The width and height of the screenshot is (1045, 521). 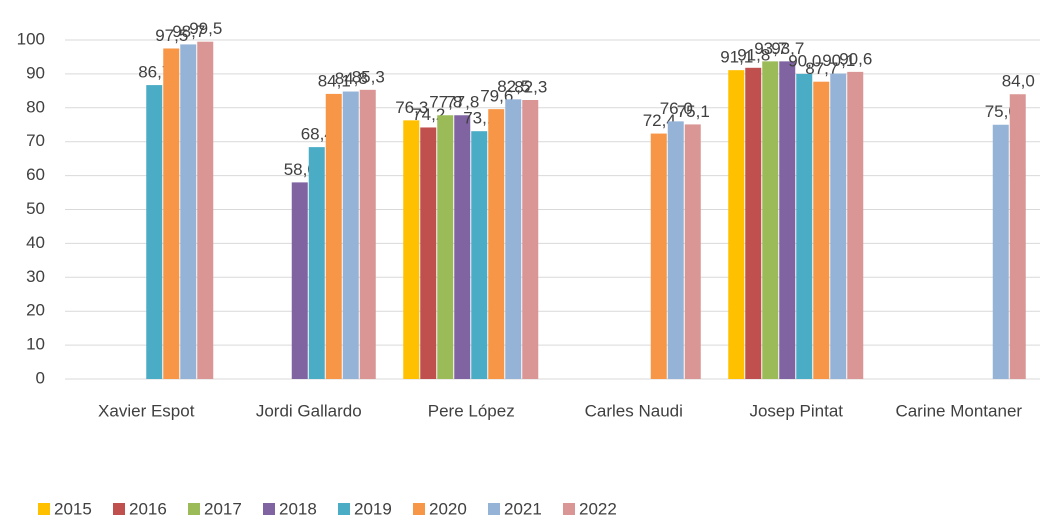 I want to click on y-tick-label: 80, so click(x=35, y=106).